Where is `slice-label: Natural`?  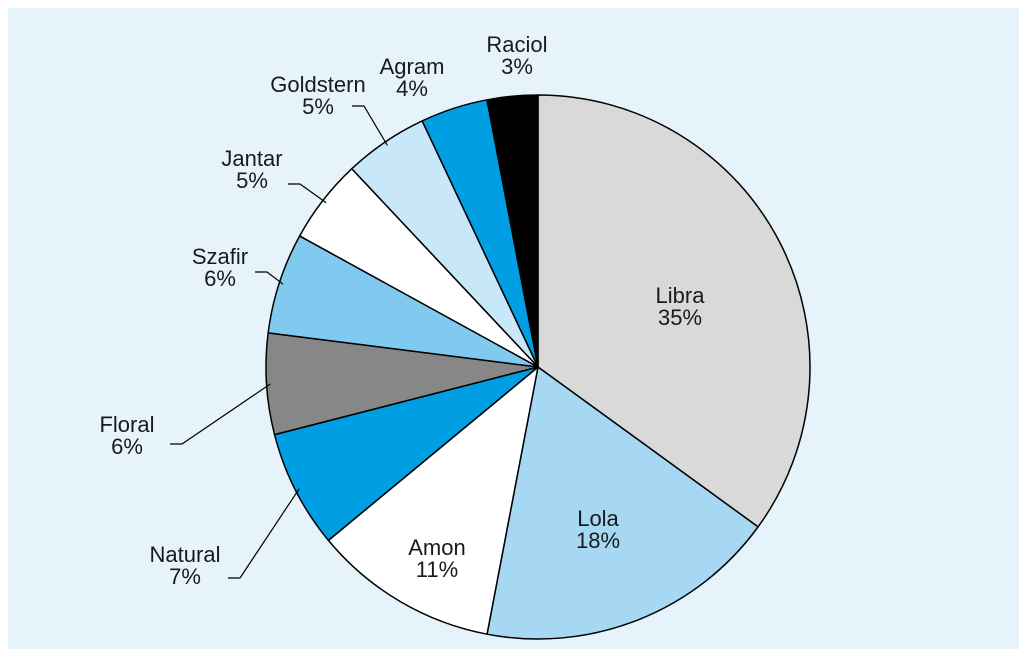 slice-label: Natural is located at coordinates (185, 554).